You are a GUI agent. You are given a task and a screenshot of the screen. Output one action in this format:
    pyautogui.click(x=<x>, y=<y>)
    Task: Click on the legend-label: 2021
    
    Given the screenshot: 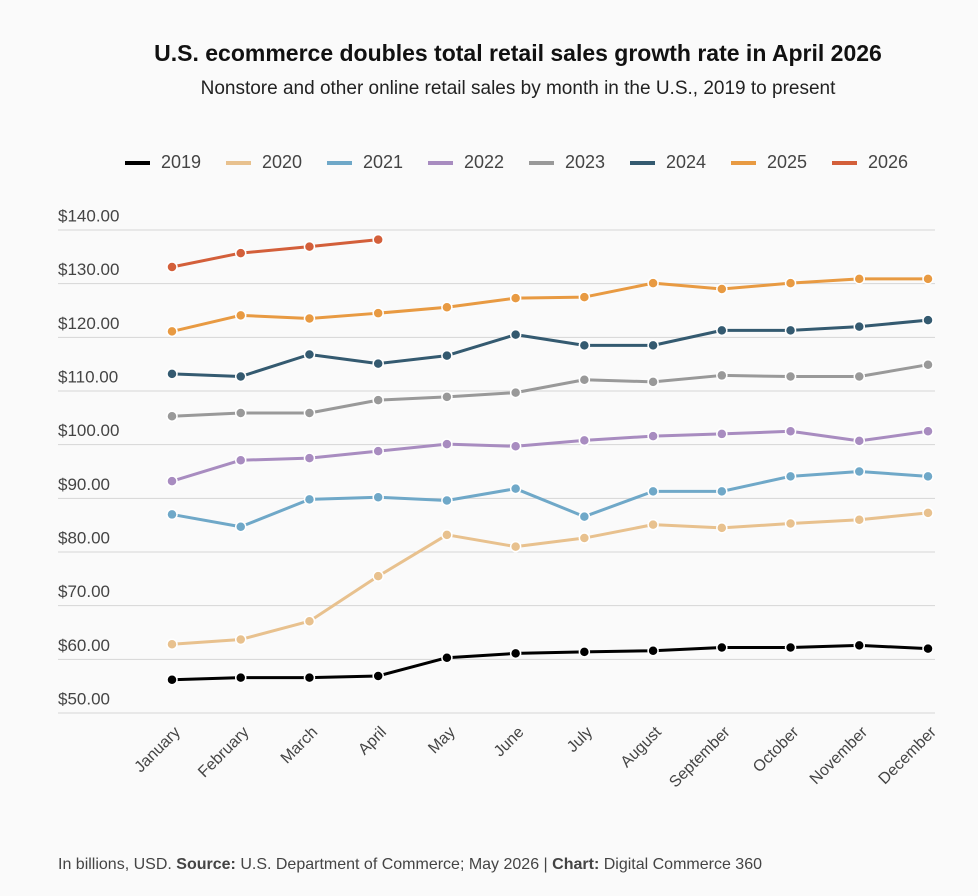 What is the action you would take?
    pyautogui.click(x=383, y=162)
    